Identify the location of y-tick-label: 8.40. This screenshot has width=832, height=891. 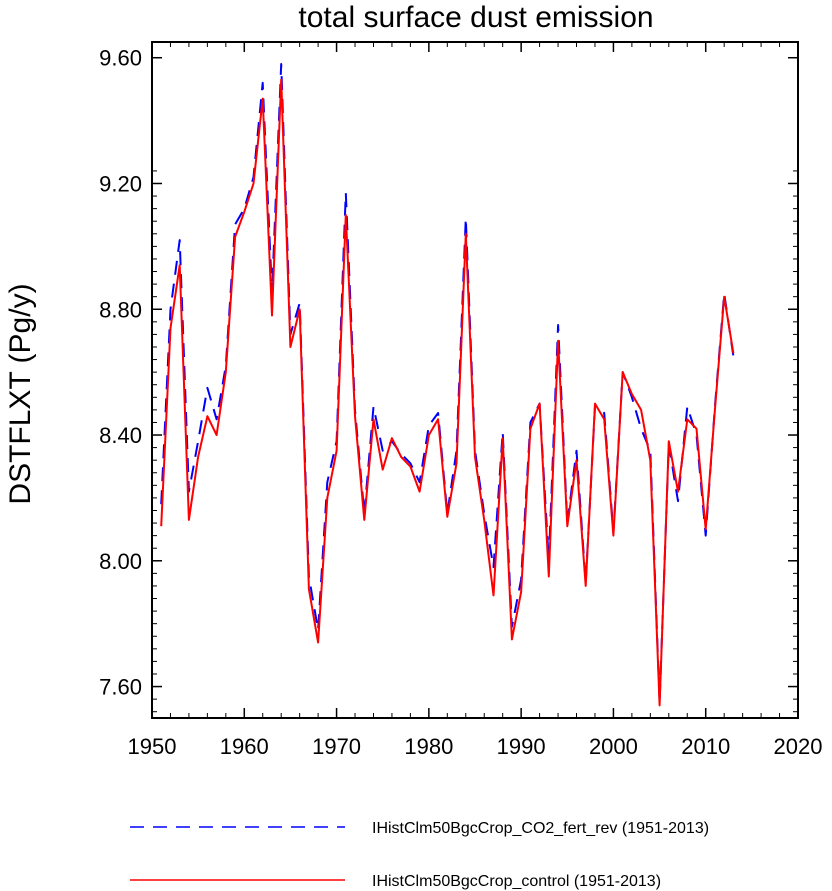
(120, 435).